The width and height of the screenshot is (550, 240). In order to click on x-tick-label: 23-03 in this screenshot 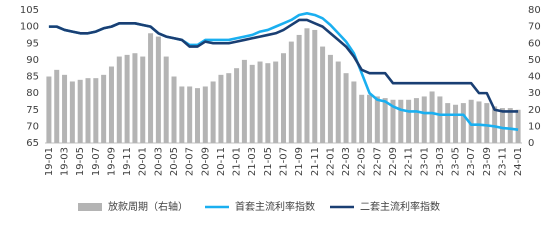, I will do `click(440, 161)`.